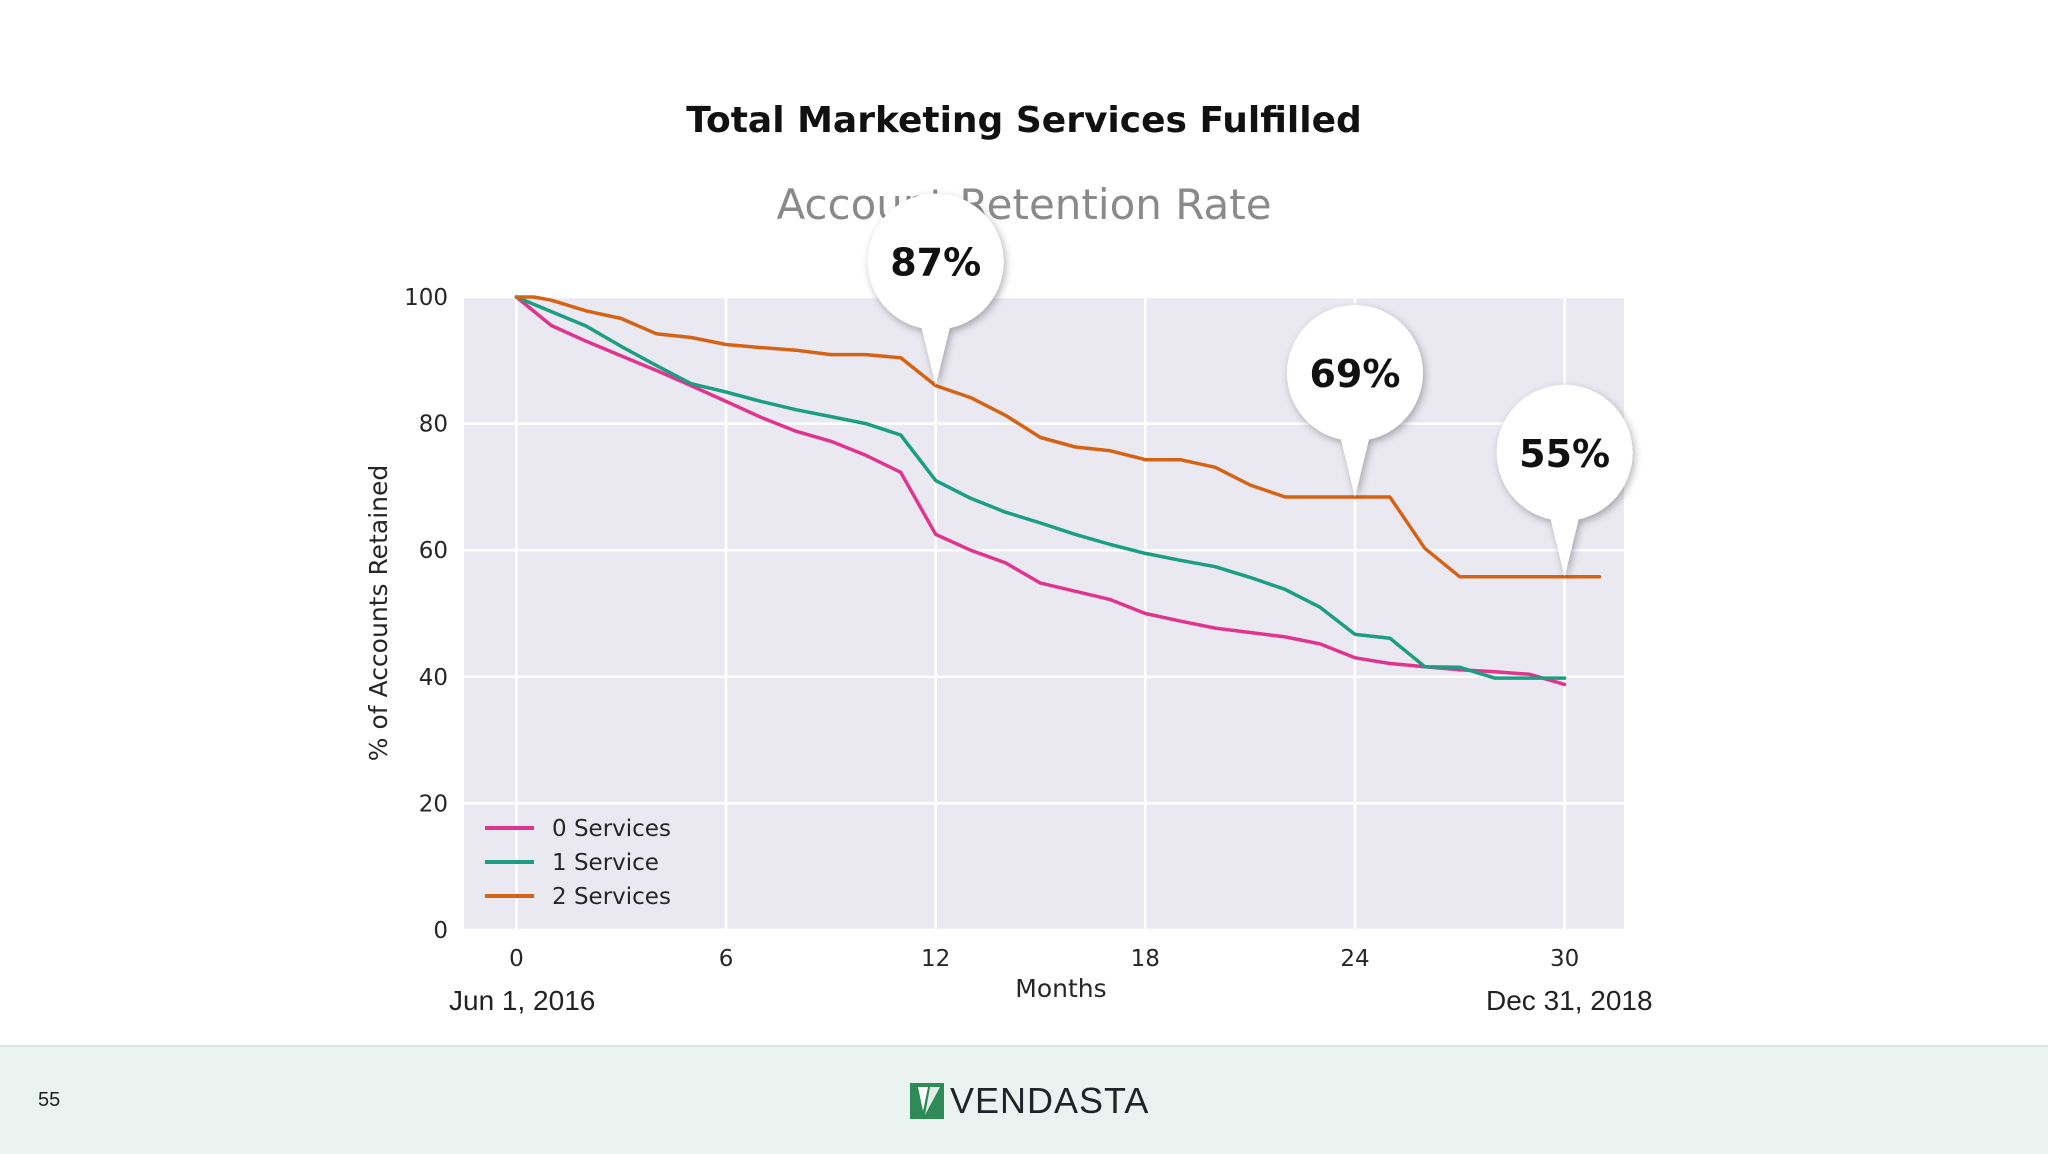 Image resolution: width=2048 pixels, height=1154 pixels. I want to click on vendasta-logo-icon, so click(927, 1101).